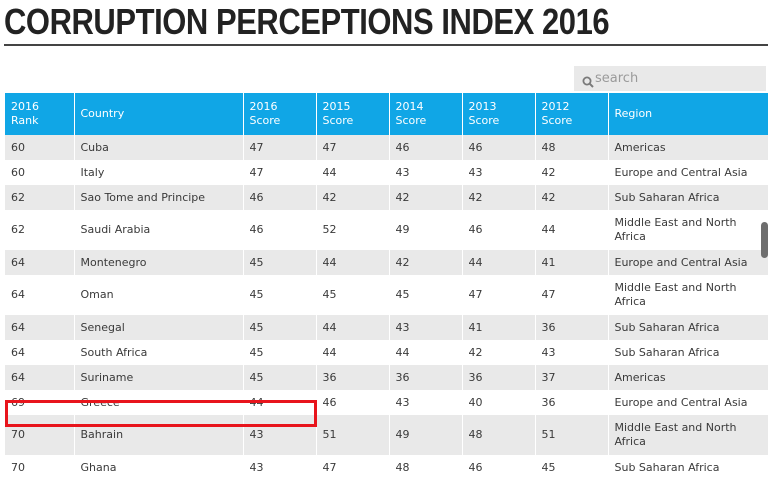 The width and height of the screenshot is (770, 504). What do you see at coordinates (499, 172) in the screenshot?
I see `score-2013-cell: 43` at bounding box center [499, 172].